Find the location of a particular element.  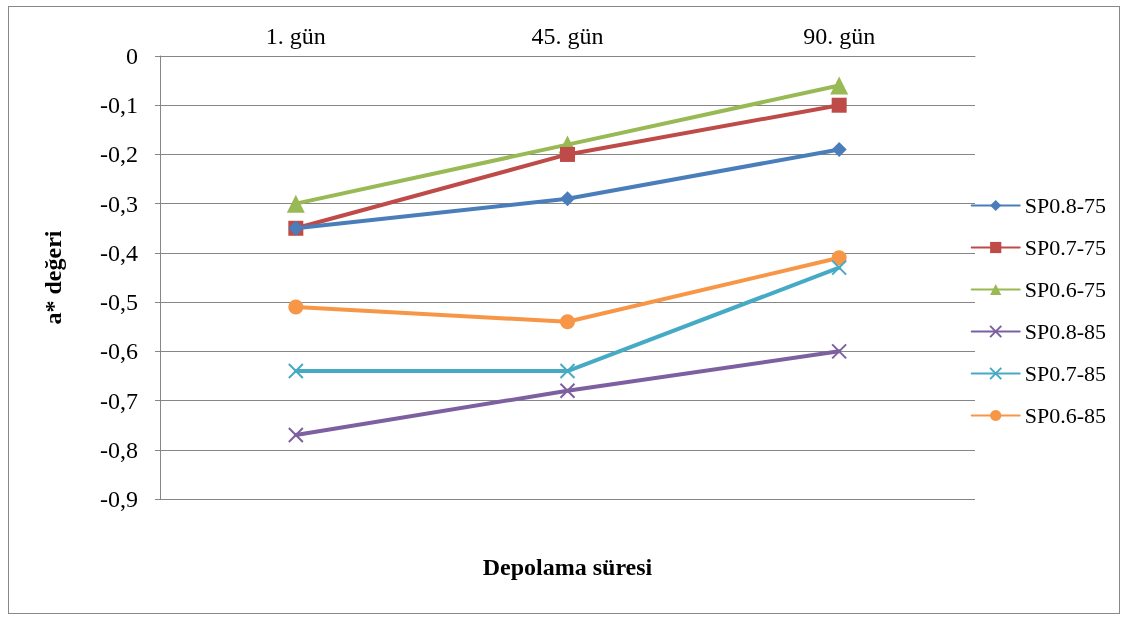

x-tick-label: 1. gün is located at coordinates (295, 36).